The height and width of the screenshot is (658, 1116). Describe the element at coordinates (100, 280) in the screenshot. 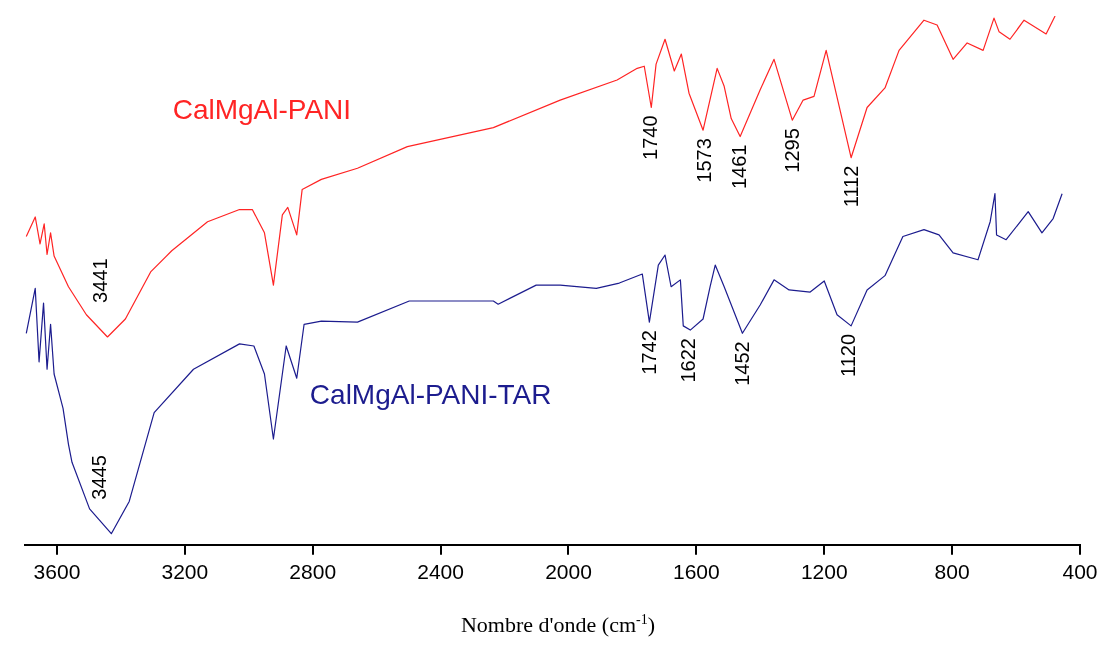

I see `annotation: 3441` at that location.